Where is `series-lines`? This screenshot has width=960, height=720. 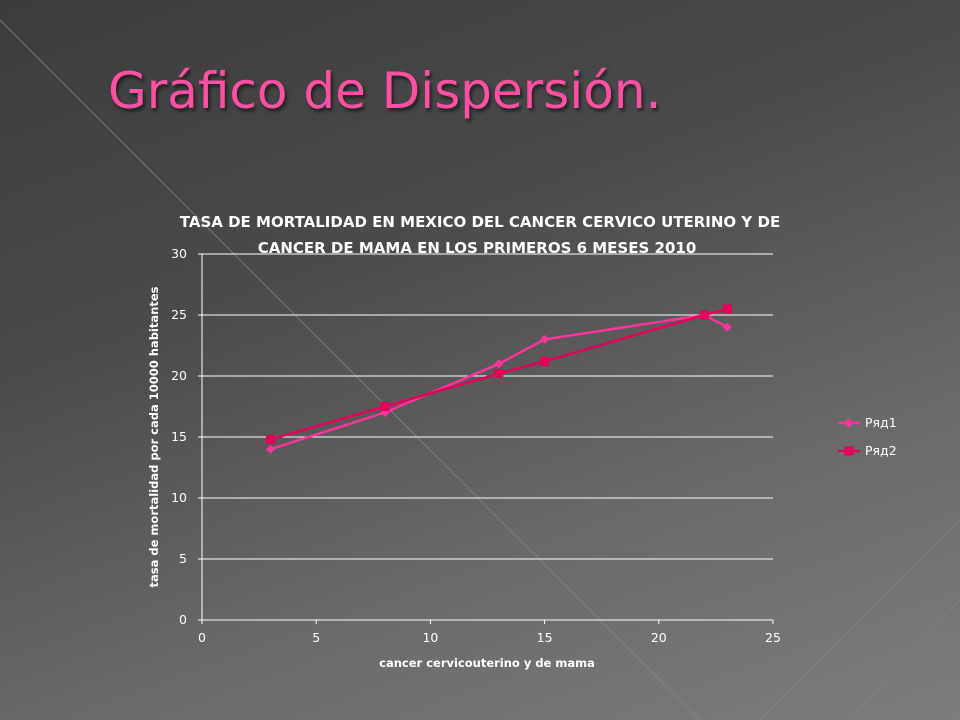
series-lines is located at coordinates (499, 379).